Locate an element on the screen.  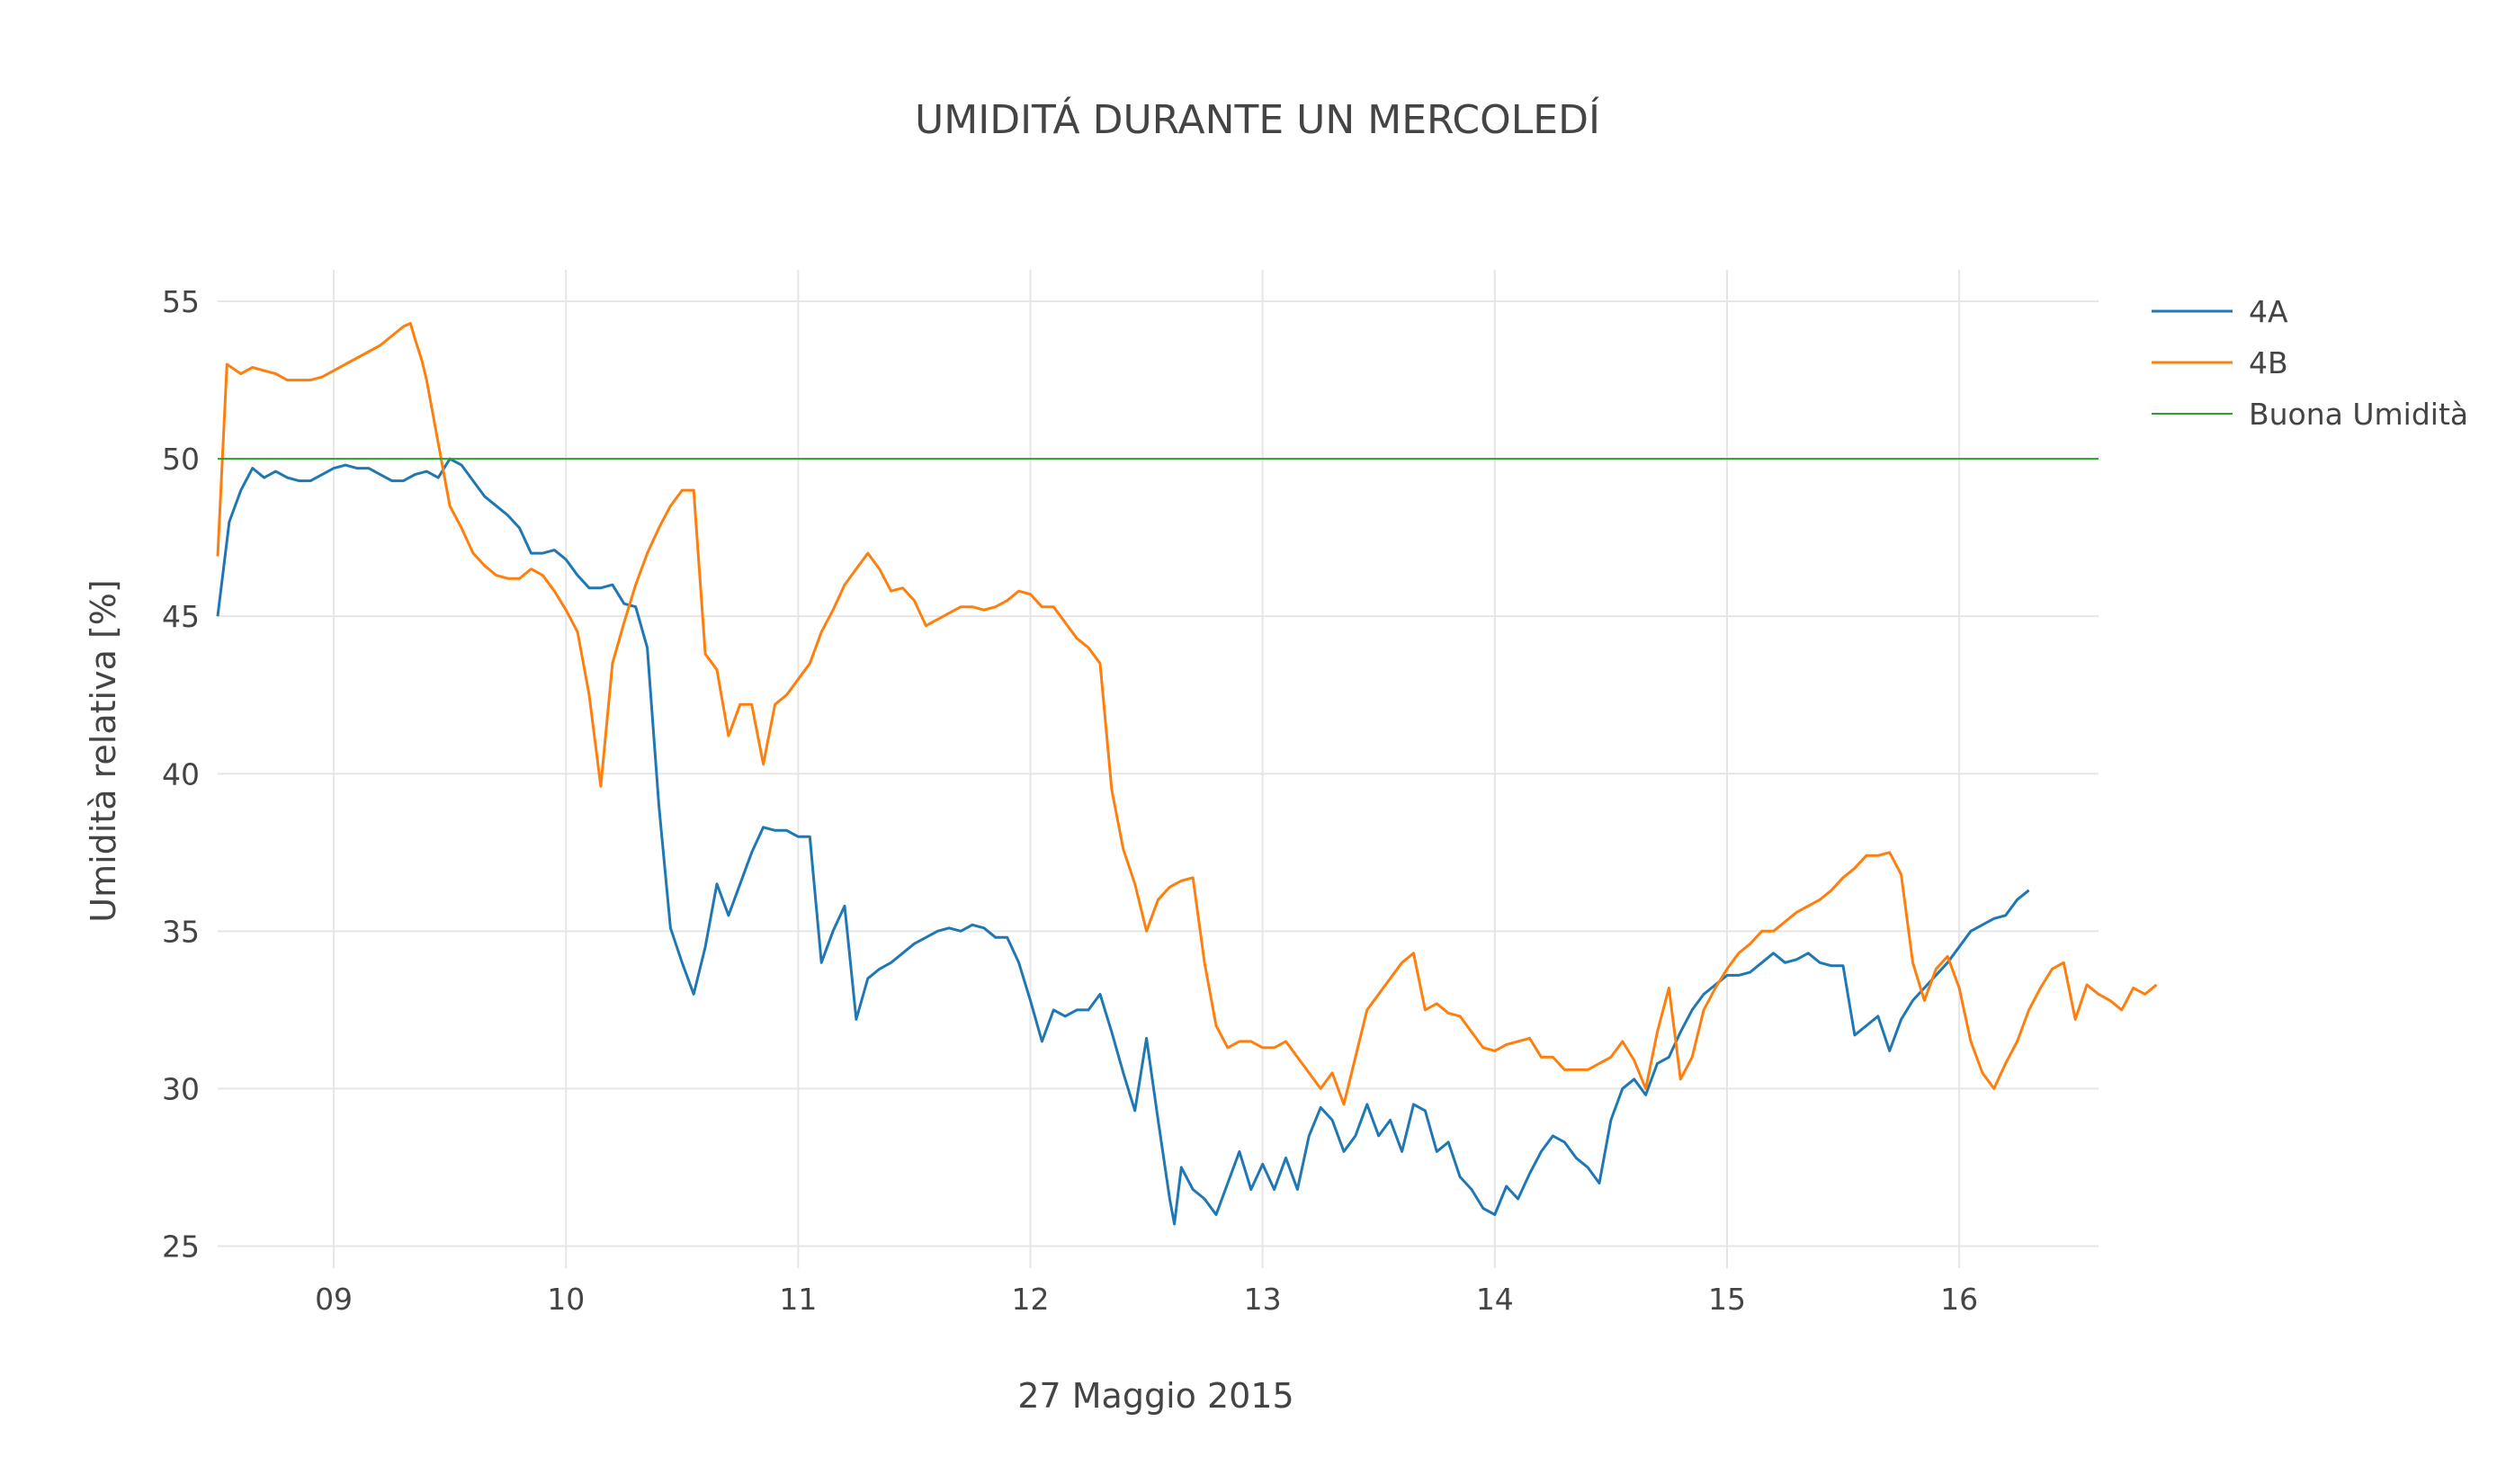
legend-label: 4A is located at coordinates (2268, 311).